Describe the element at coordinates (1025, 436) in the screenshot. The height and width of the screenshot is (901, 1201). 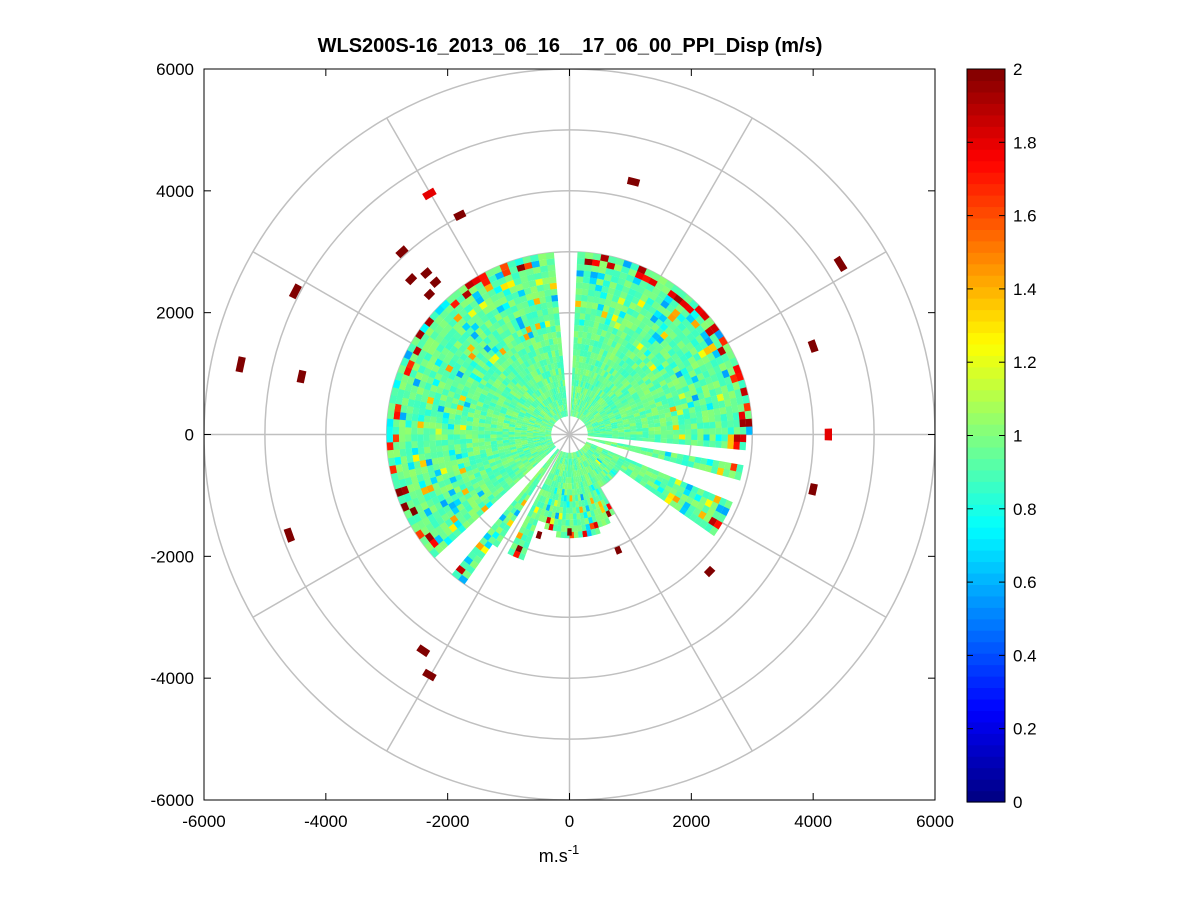
I see `colorbar-tick-labels: 21.81.61.41.210.80.60.40.20` at that location.